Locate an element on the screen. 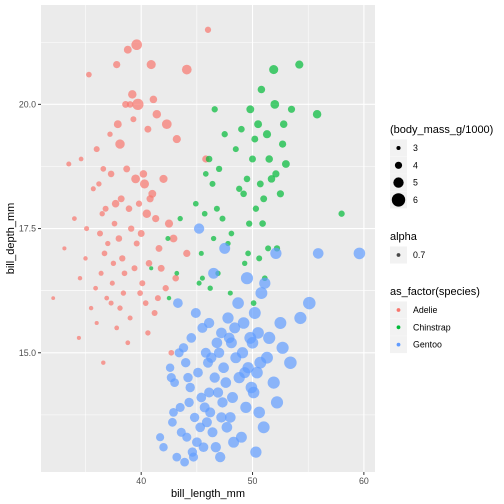  legend-size-keys: 3 4 5 6 is located at coordinates (404, 174).